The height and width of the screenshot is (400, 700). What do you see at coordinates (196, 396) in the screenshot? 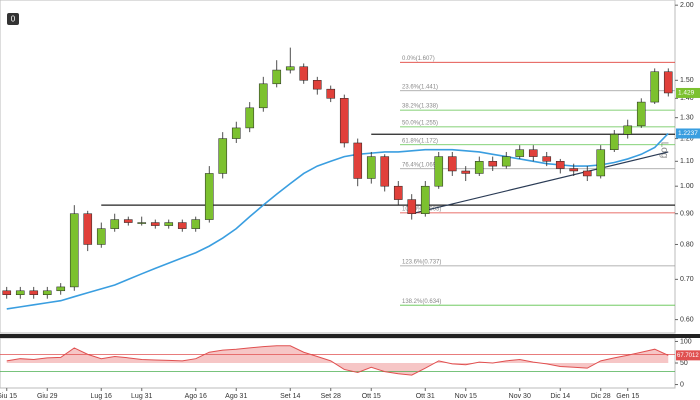
I see `x-tick-label: Ago 16` at bounding box center [196, 396].